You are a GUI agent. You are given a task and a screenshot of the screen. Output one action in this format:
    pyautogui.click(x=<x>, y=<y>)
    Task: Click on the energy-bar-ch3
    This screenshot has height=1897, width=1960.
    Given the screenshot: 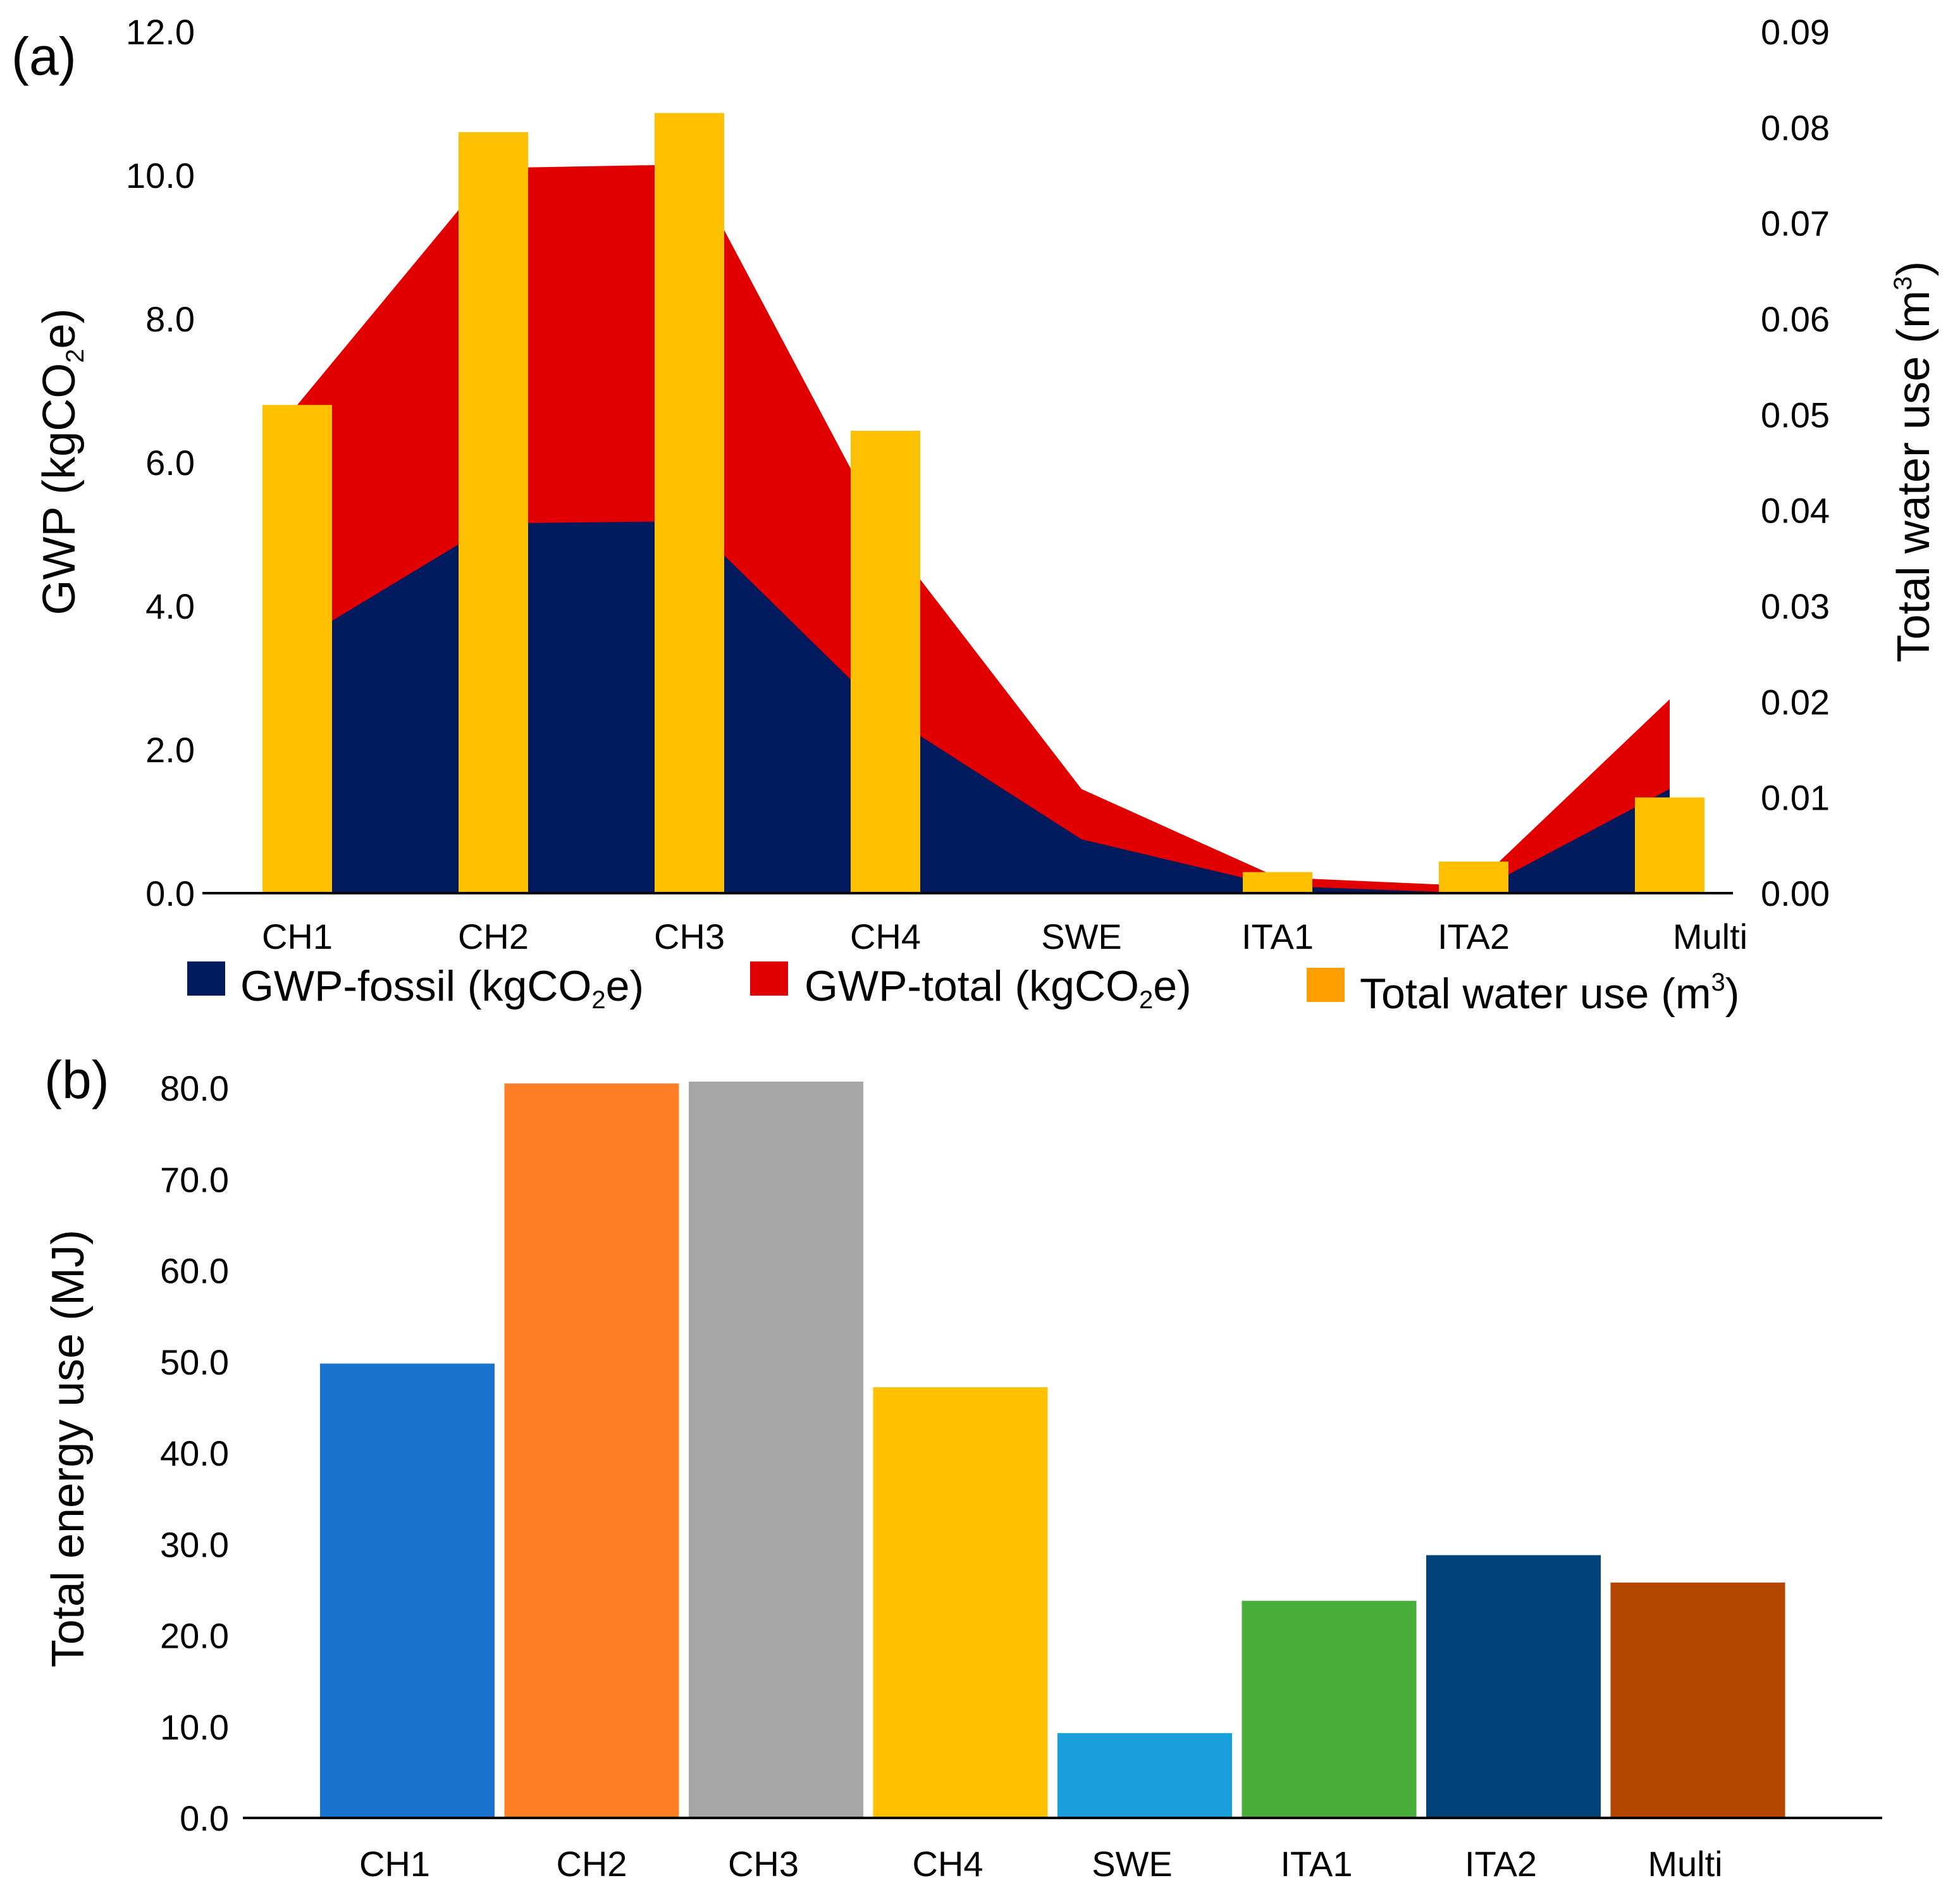 What is the action you would take?
    pyautogui.click(x=776, y=1450)
    